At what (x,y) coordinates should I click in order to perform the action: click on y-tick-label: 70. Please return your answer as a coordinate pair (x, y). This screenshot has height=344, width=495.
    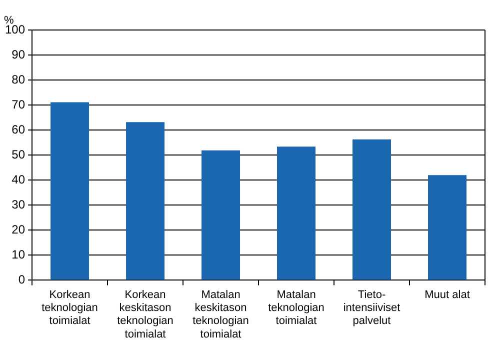
    Looking at the image, I should click on (19, 104).